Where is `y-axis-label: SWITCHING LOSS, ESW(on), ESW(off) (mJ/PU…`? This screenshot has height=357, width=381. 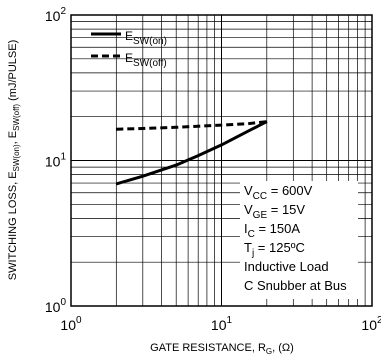 y-axis-label: SWITCHING LOSS, ESW(on), ESW(off) (mJ/PU… is located at coordinates (14, 160).